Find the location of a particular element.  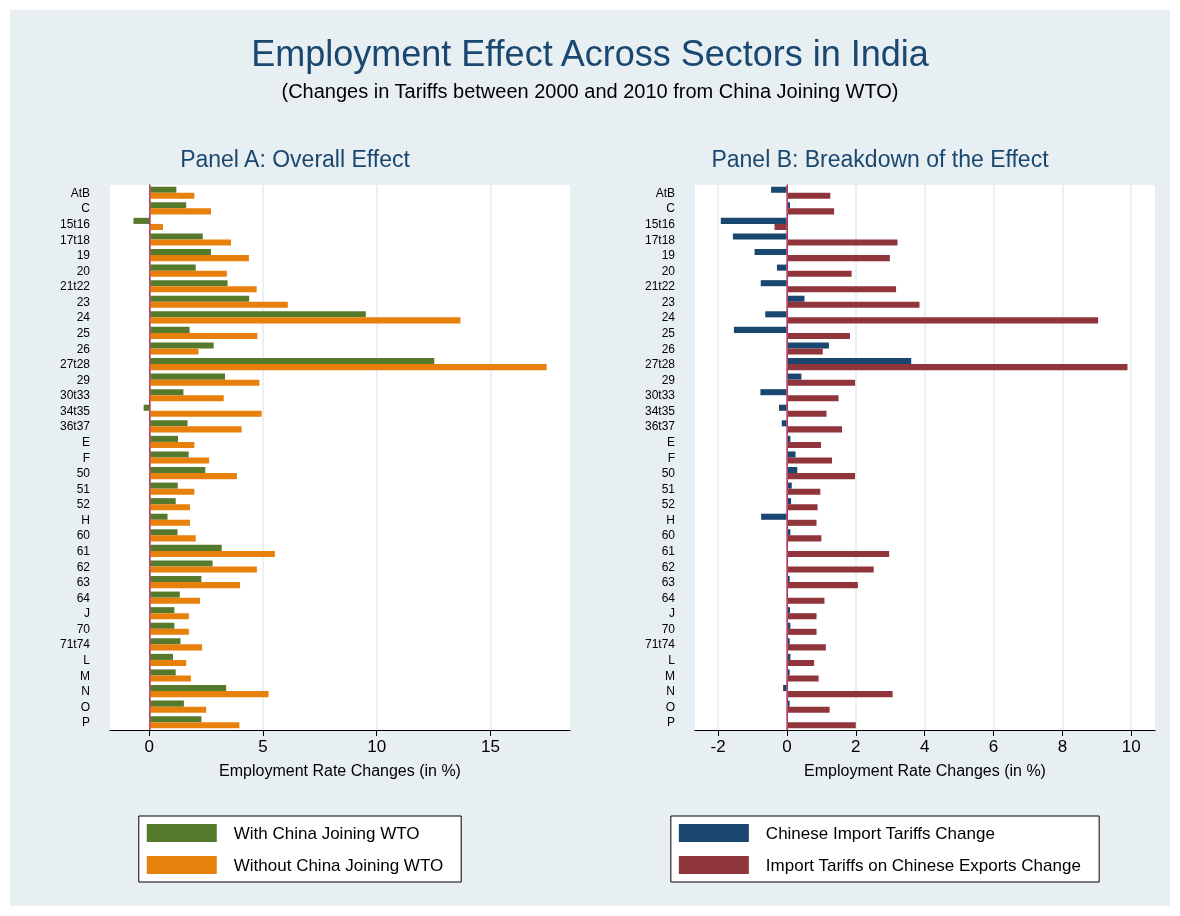

x-tick-label: 8 is located at coordinates (1062, 746).